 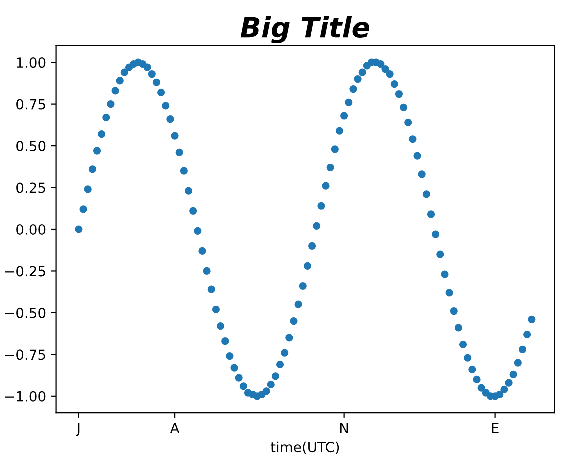 What do you see at coordinates (305, 448) in the screenshot?
I see `x-axis-title: time(UTC)` at bounding box center [305, 448].